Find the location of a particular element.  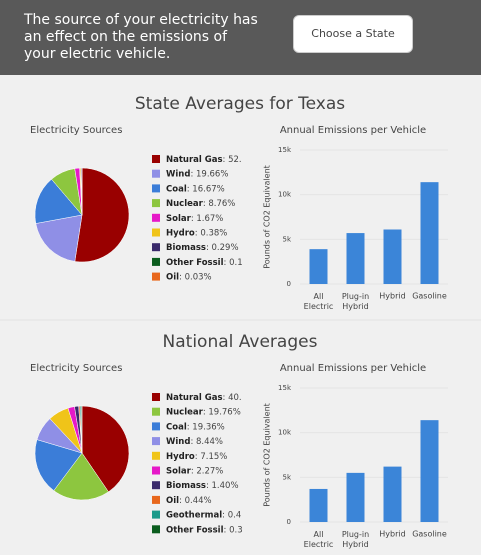

legend-entry: Wind: 8.44% is located at coordinates (194, 442).